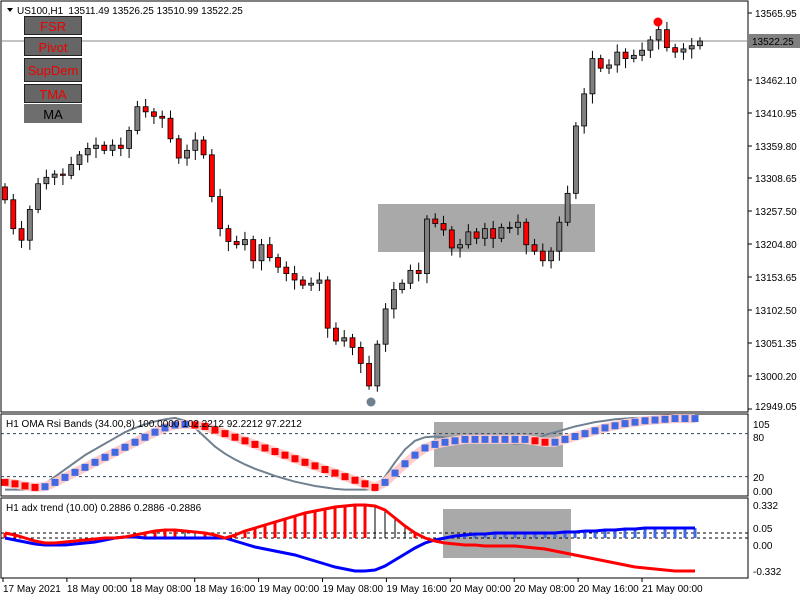  What do you see at coordinates (225, 589) in the screenshot?
I see `time-label: 18 May 16:00` at bounding box center [225, 589].